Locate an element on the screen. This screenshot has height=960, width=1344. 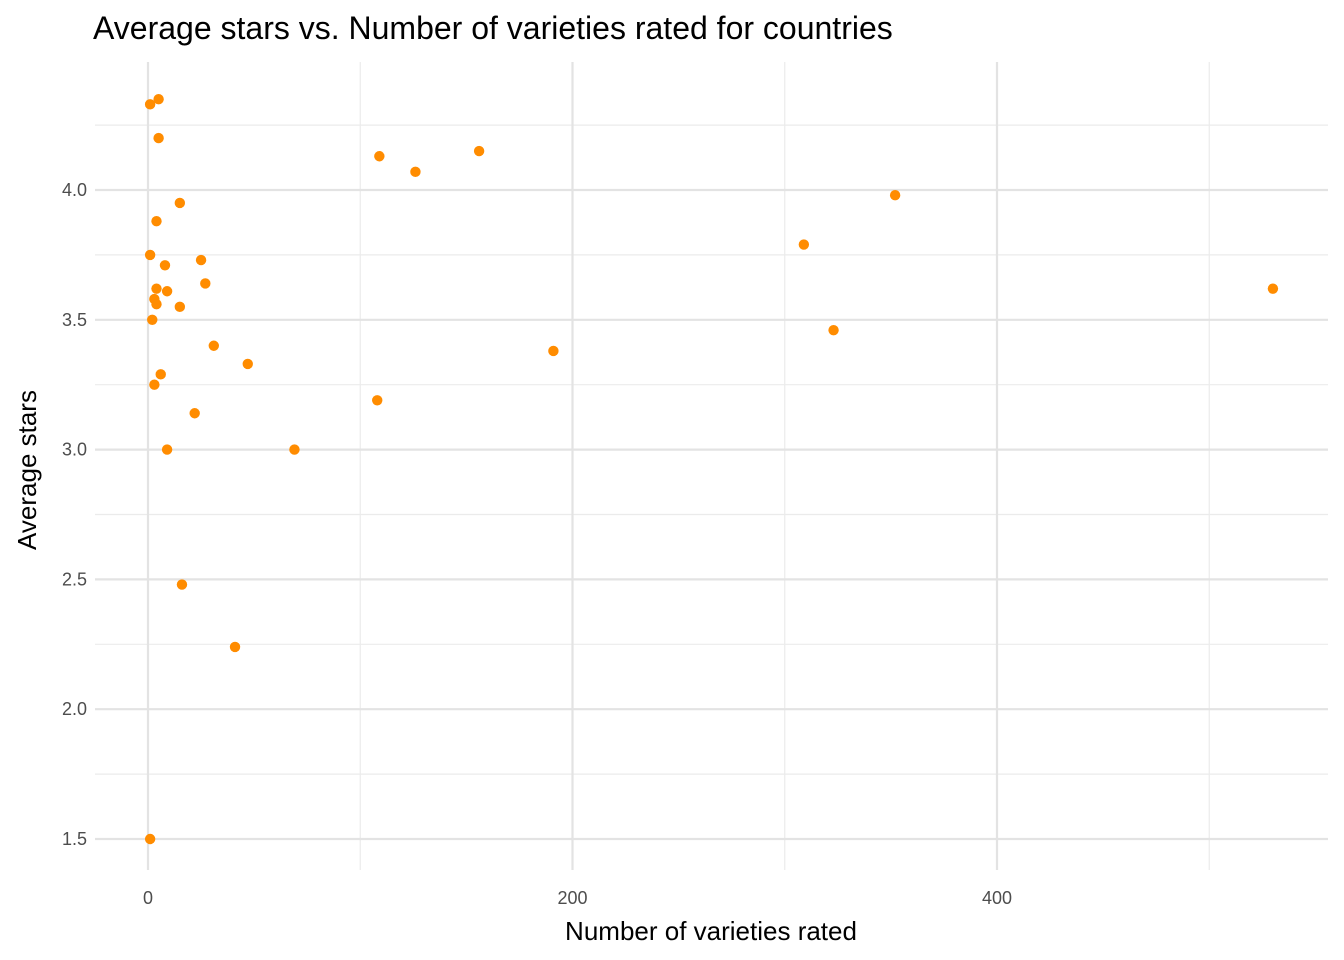
y-tick-label: 3.0 is located at coordinates (74, 450).